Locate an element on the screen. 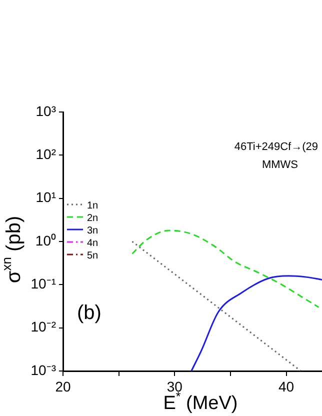  legend-label: 3n is located at coordinates (92, 231).